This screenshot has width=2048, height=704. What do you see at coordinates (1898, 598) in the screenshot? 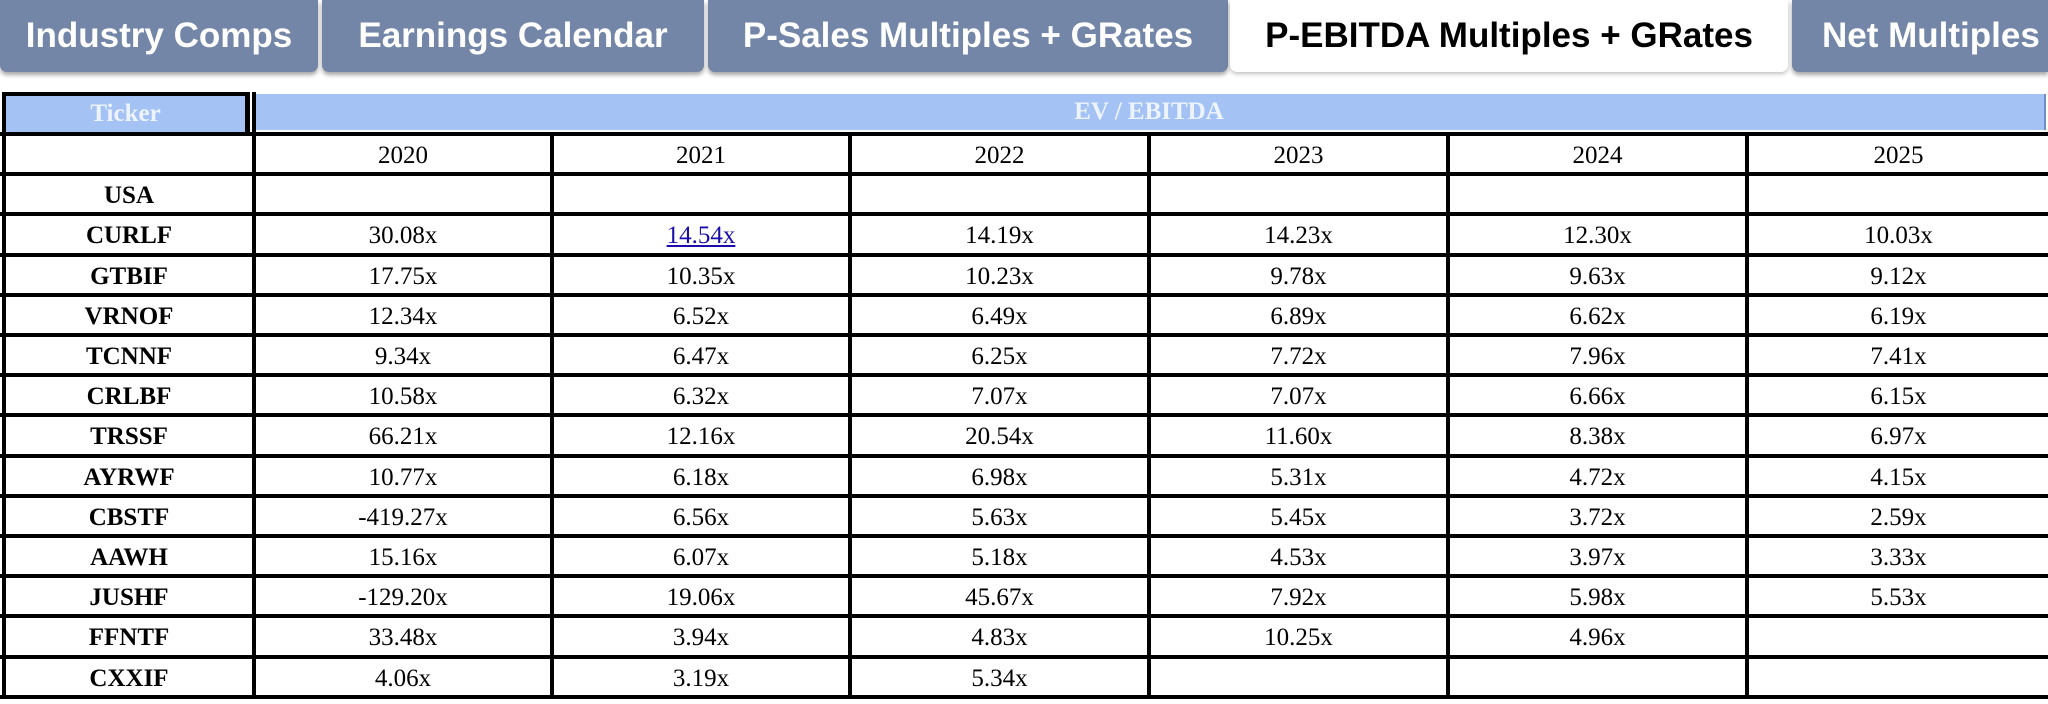
I see `value-cell: 5.53x` at bounding box center [1898, 598].